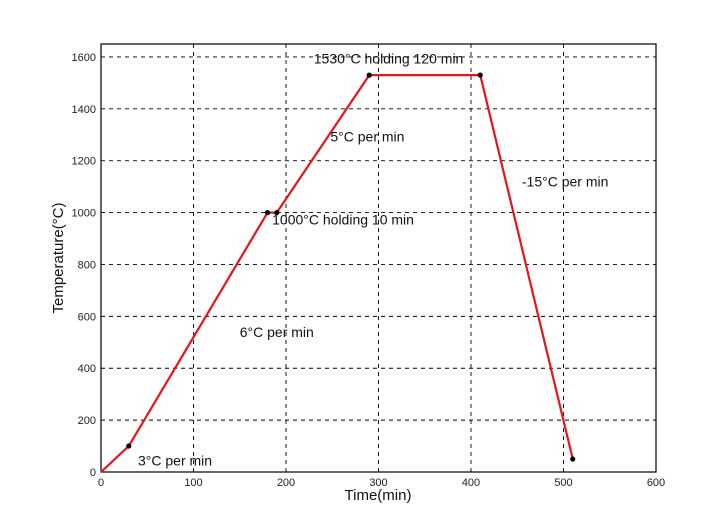  What do you see at coordinates (565, 182) in the screenshot?
I see `annotation-label: -15°C per min` at bounding box center [565, 182].